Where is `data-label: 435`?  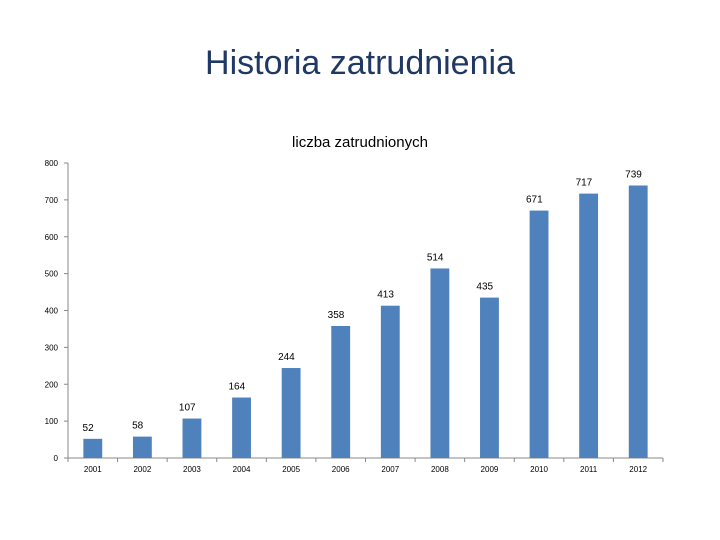 data-label: 435 is located at coordinates (484, 287).